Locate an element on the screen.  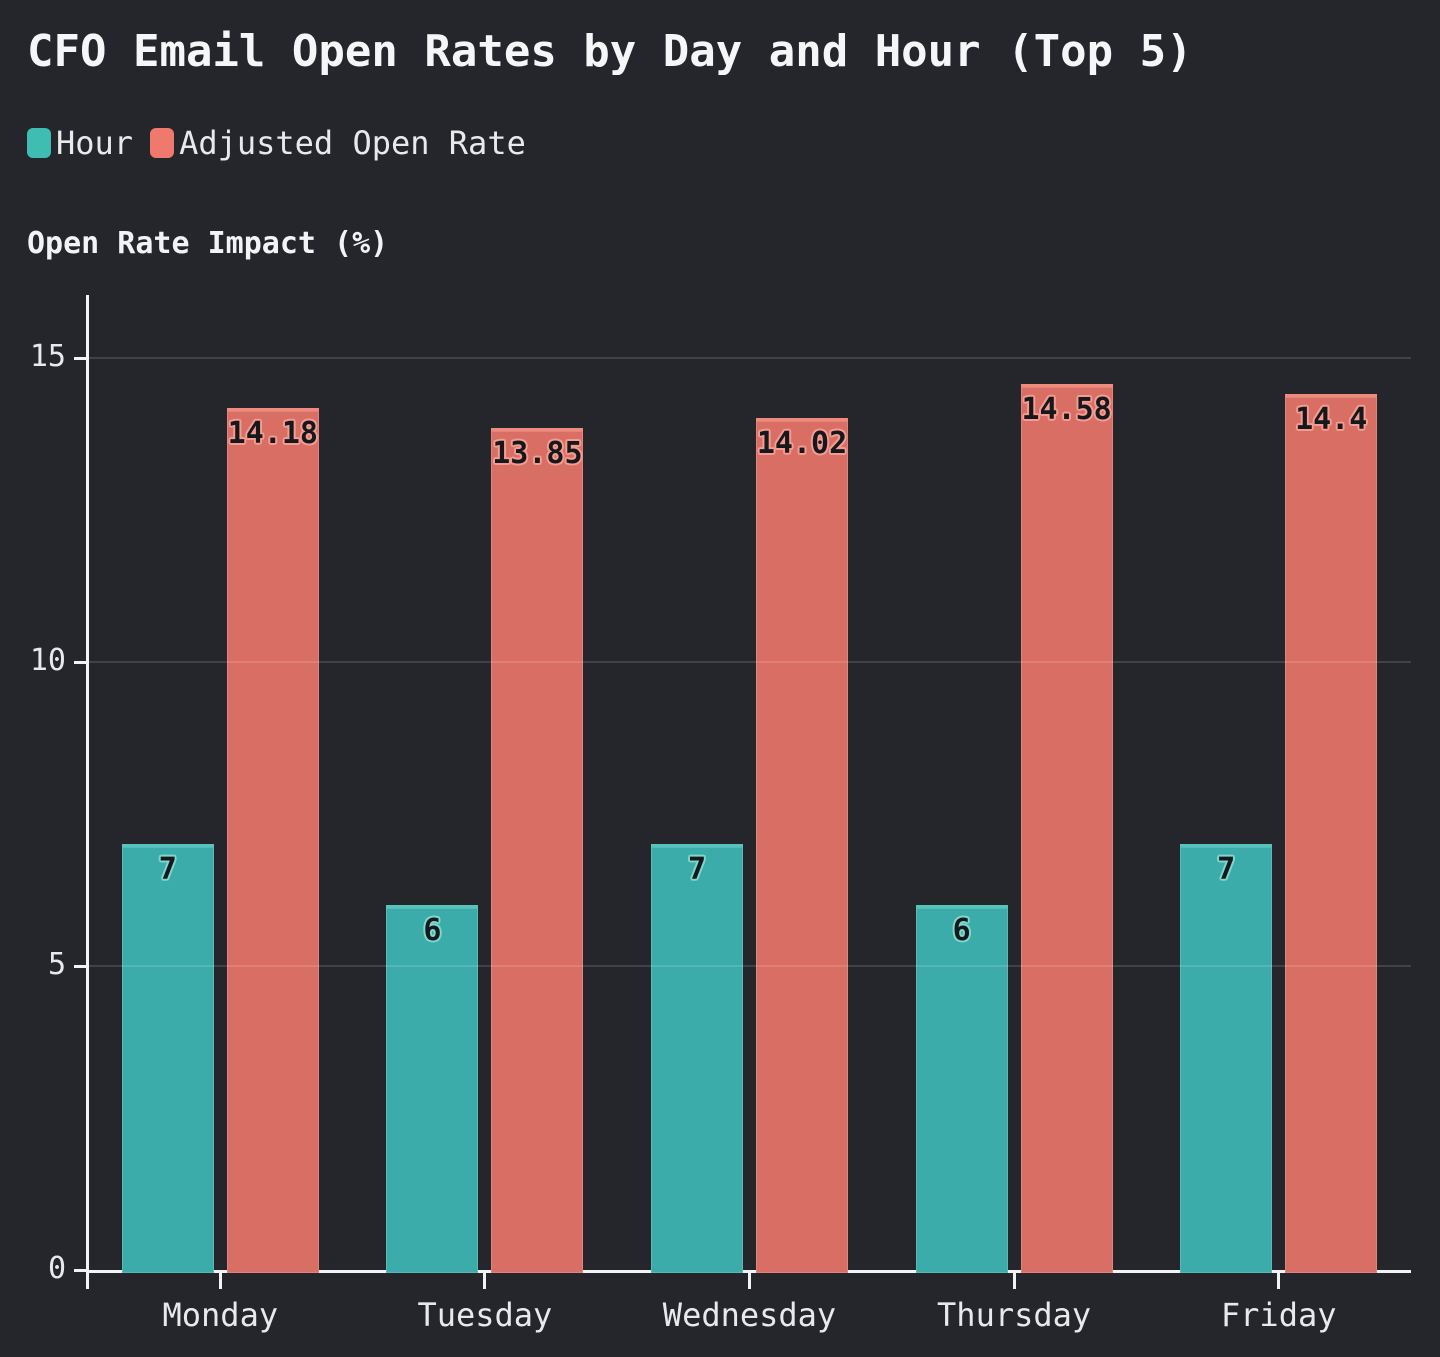
legend-swatch-hour-icon is located at coordinates (39, 143).